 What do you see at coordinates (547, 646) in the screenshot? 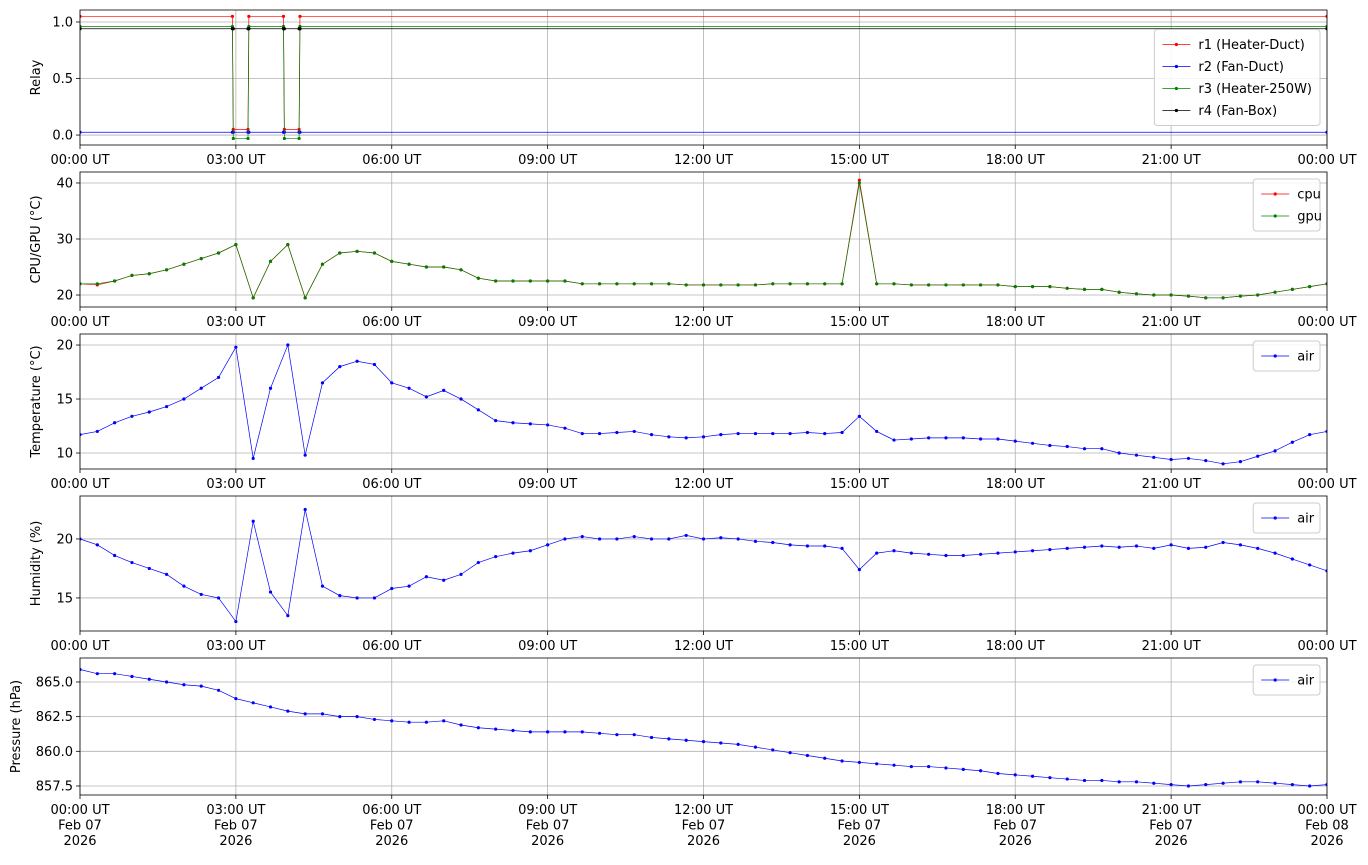
I see `x-tick-label: 09:00 UT` at bounding box center [547, 646].